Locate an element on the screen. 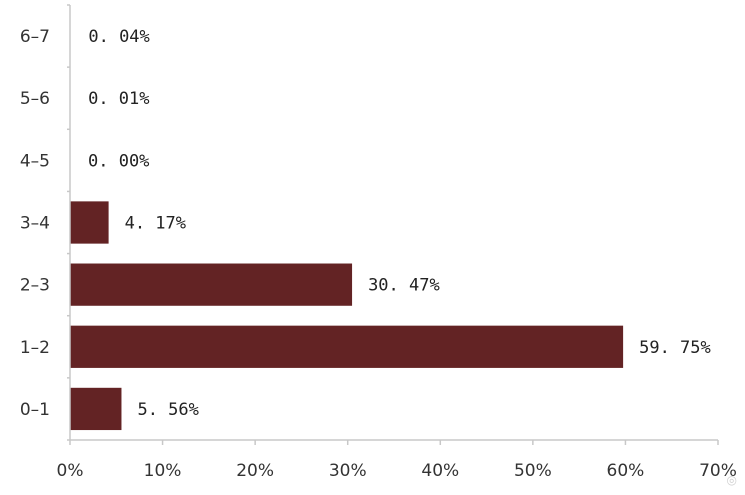  data-label-6-7: 0. 04% is located at coordinates (118, 37).